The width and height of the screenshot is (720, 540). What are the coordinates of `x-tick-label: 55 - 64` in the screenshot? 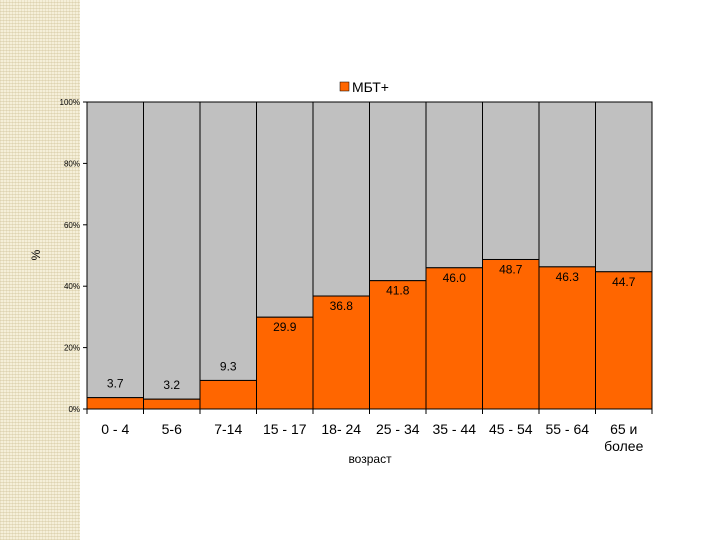 It's located at (567, 429).